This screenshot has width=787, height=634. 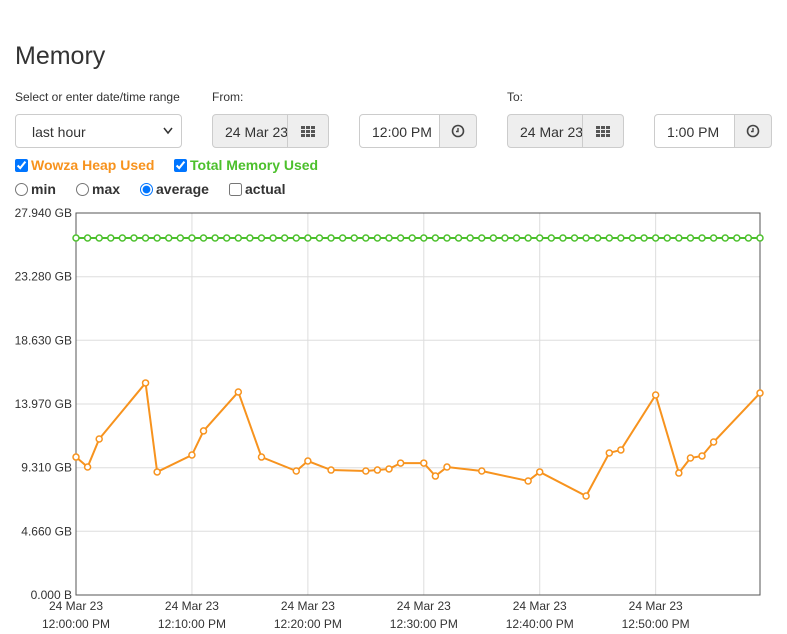 What do you see at coordinates (76, 624) in the screenshot?
I see `x-tick-label: 12:00:00 PM` at bounding box center [76, 624].